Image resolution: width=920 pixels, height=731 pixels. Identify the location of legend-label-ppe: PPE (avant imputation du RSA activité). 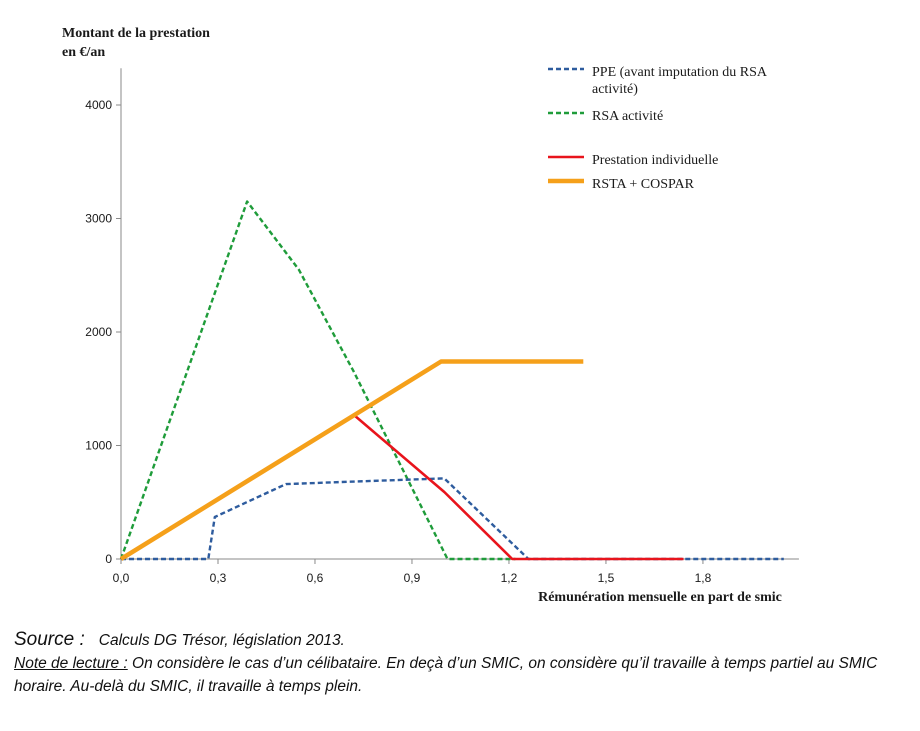
(679, 81).